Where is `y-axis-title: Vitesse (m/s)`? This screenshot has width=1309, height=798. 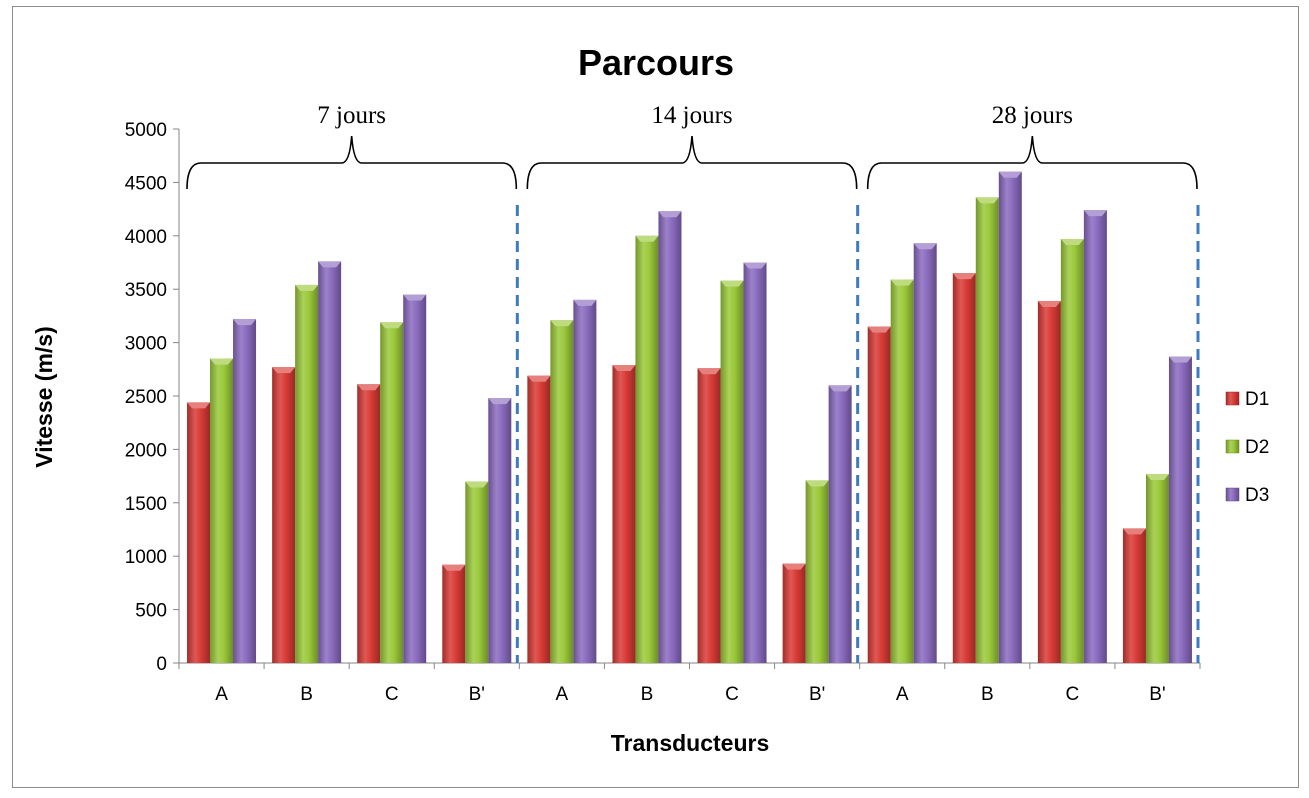 y-axis-title: Vitesse (m/s) is located at coordinates (44, 396).